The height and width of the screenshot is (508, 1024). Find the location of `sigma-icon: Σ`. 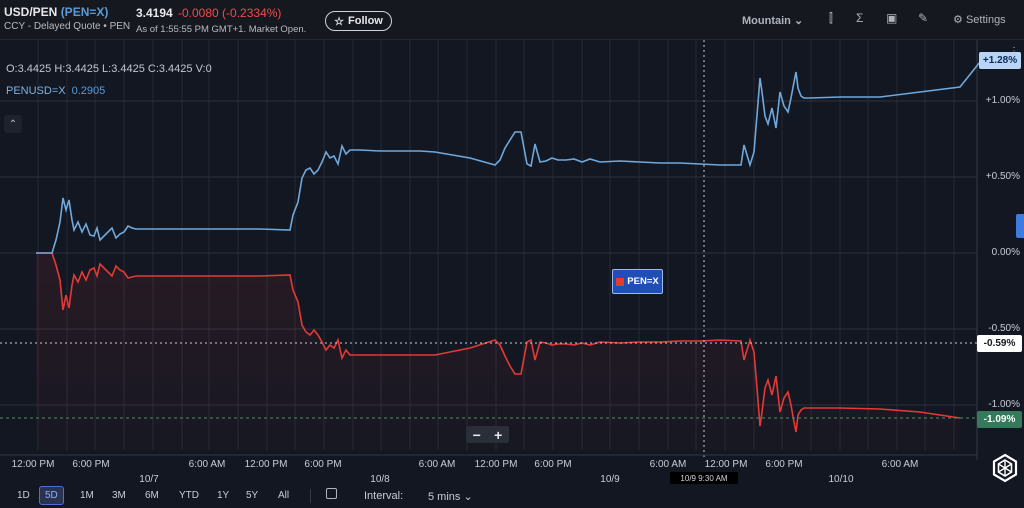

sigma-icon: Σ is located at coordinates (860, 18).